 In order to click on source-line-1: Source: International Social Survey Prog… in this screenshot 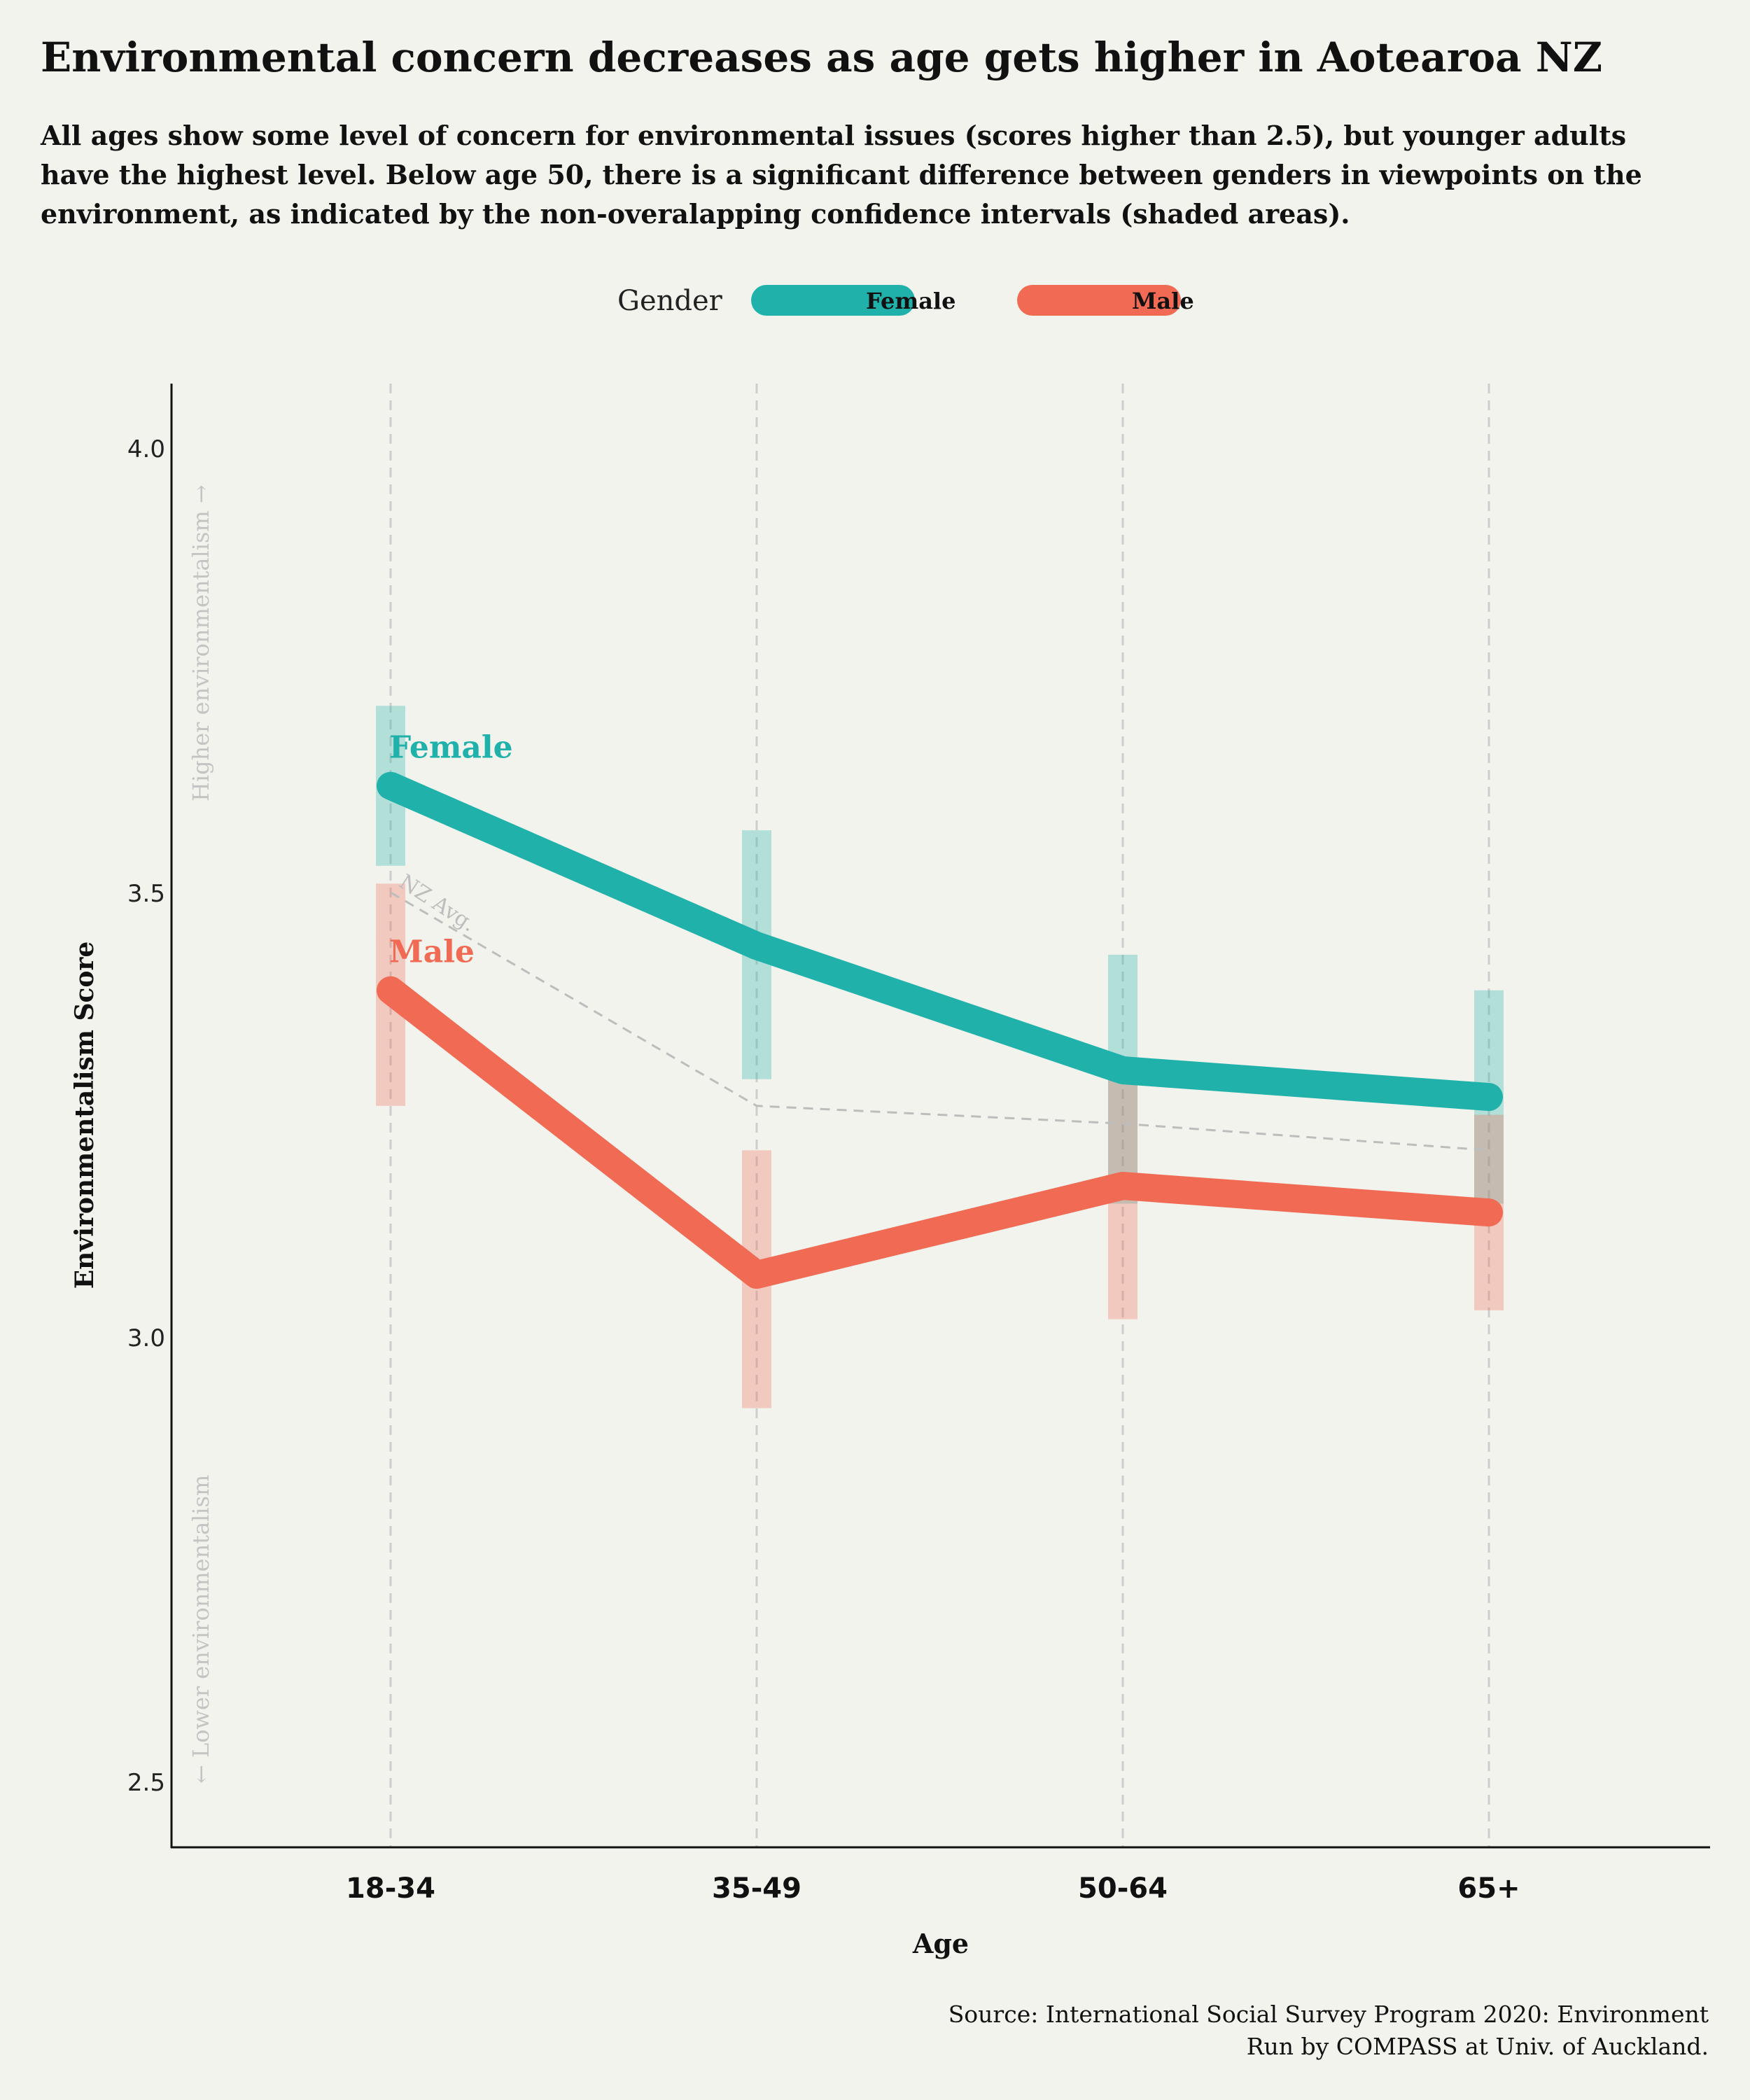, I will do `click(1328, 2014)`.